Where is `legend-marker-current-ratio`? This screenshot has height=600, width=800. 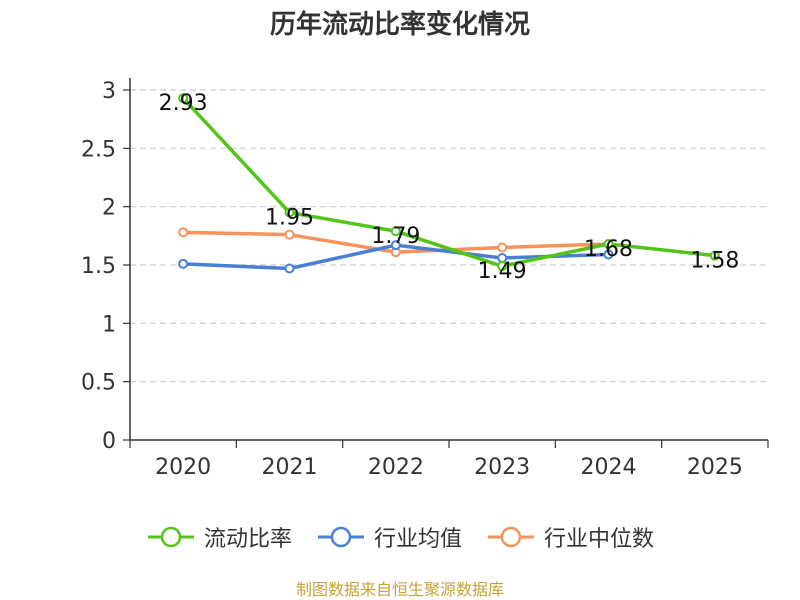 legend-marker-current-ratio is located at coordinates (170, 537).